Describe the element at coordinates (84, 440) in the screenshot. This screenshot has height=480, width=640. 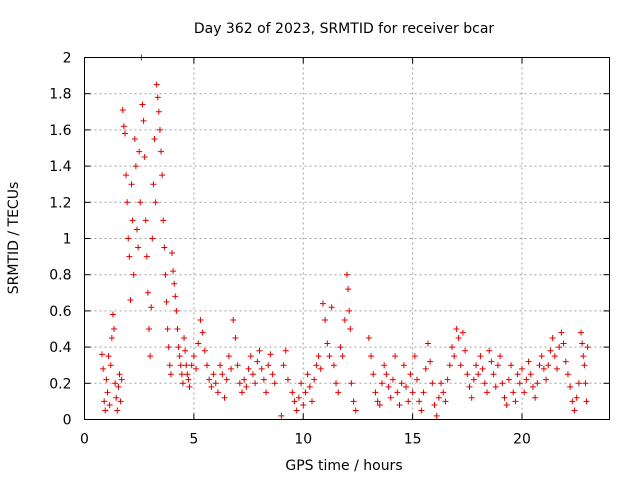
I see `x-tick-label: 0` at that location.